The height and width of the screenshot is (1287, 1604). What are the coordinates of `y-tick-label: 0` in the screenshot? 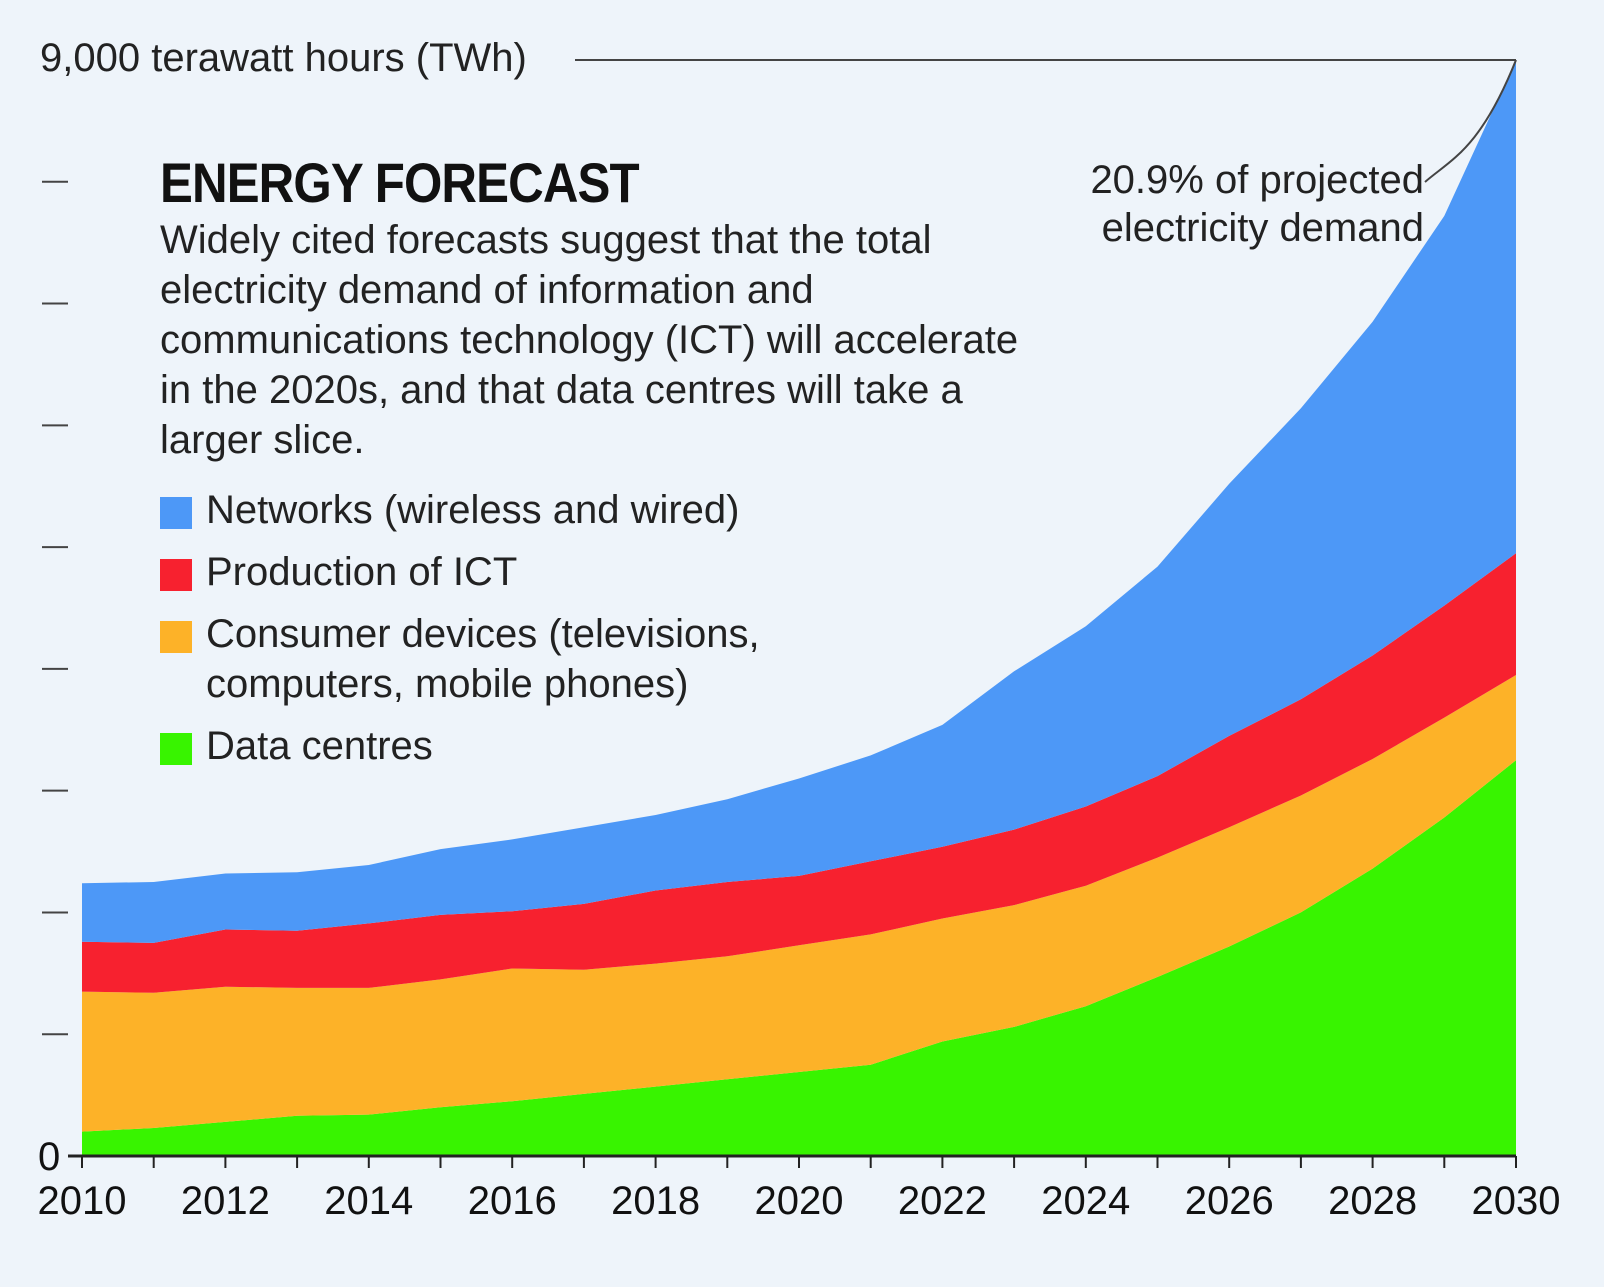 It's located at (49, 1157).